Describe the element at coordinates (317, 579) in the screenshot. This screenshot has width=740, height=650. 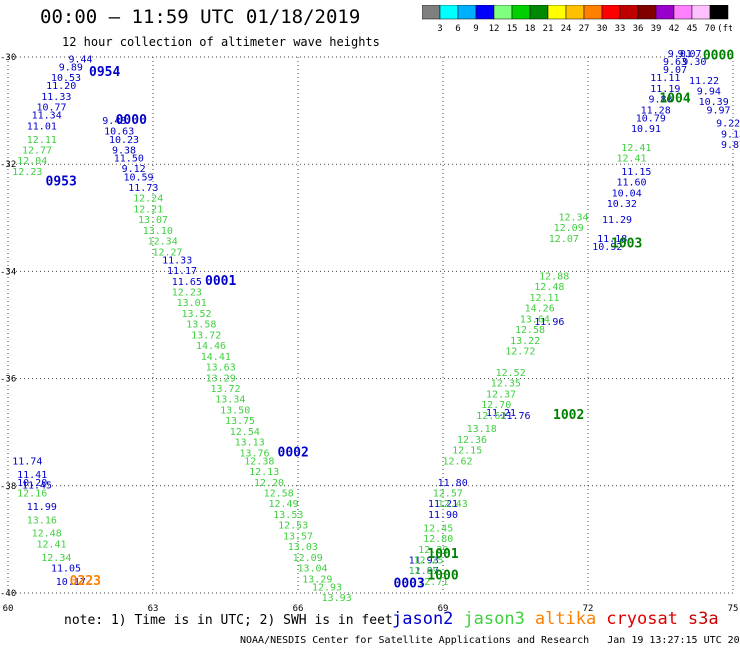
I see `wave-height-value: 13.29` at that location.